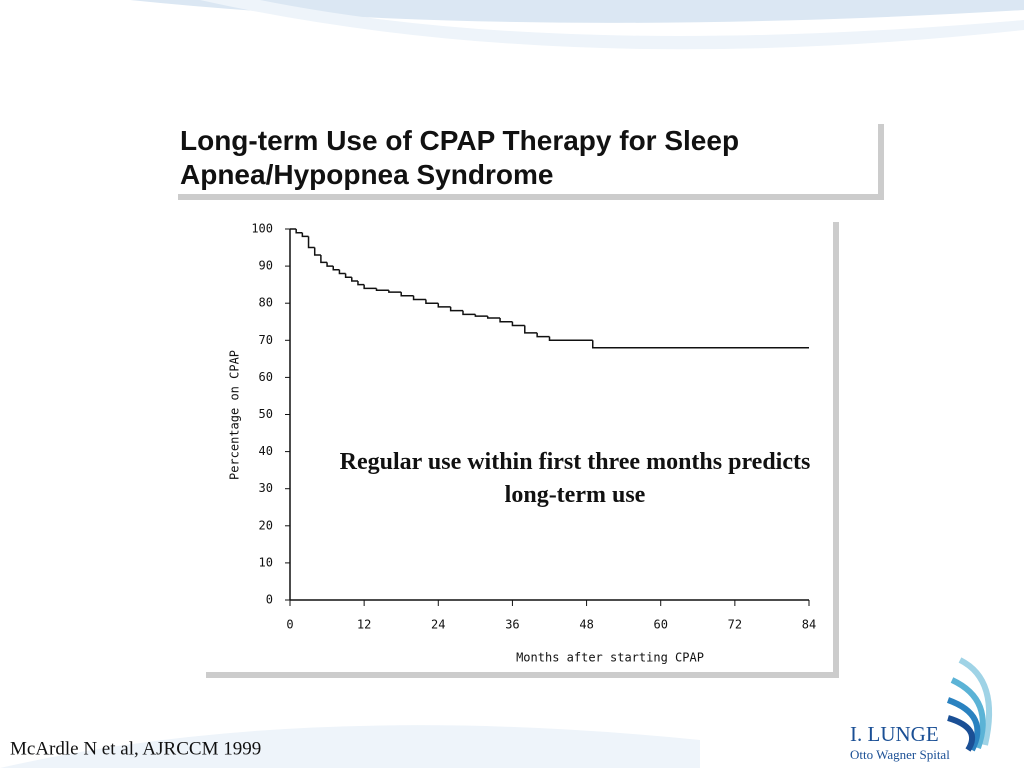 This screenshot has height=768, width=1024. What do you see at coordinates (809, 625) in the screenshot?
I see `x-tick-label: 84` at bounding box center [809, 625].